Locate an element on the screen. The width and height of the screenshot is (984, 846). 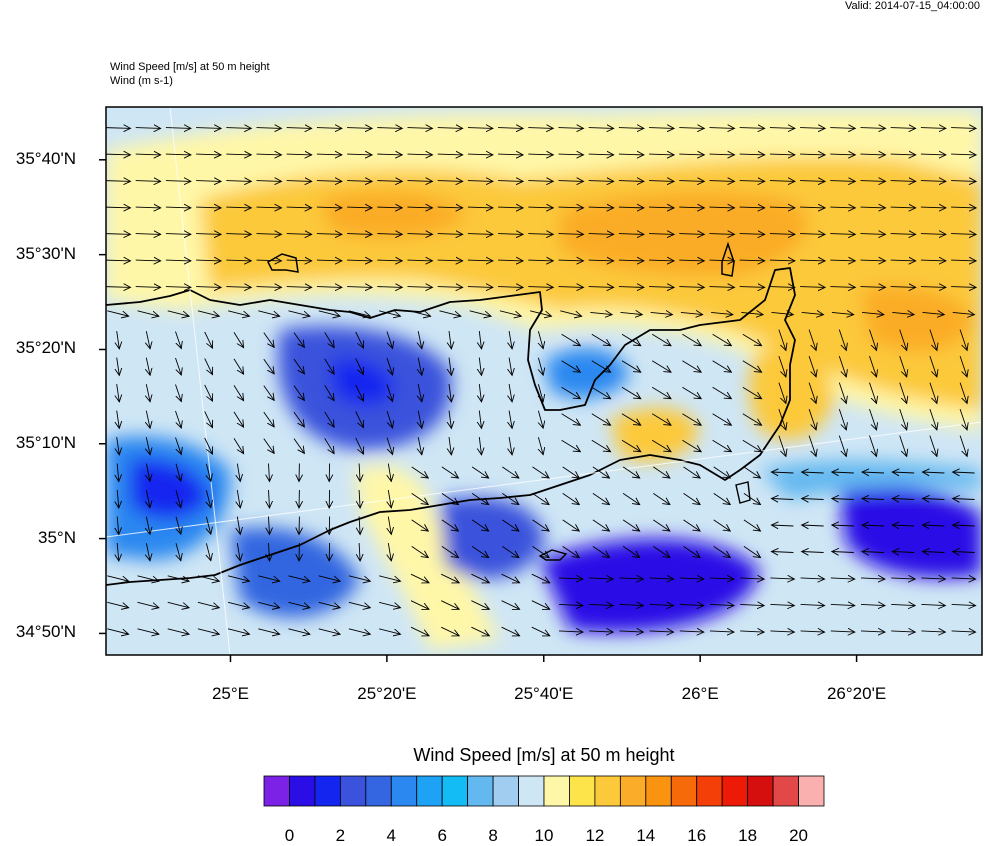
lat-tick-label: 34°50'N is located at coordinates (38, 632).